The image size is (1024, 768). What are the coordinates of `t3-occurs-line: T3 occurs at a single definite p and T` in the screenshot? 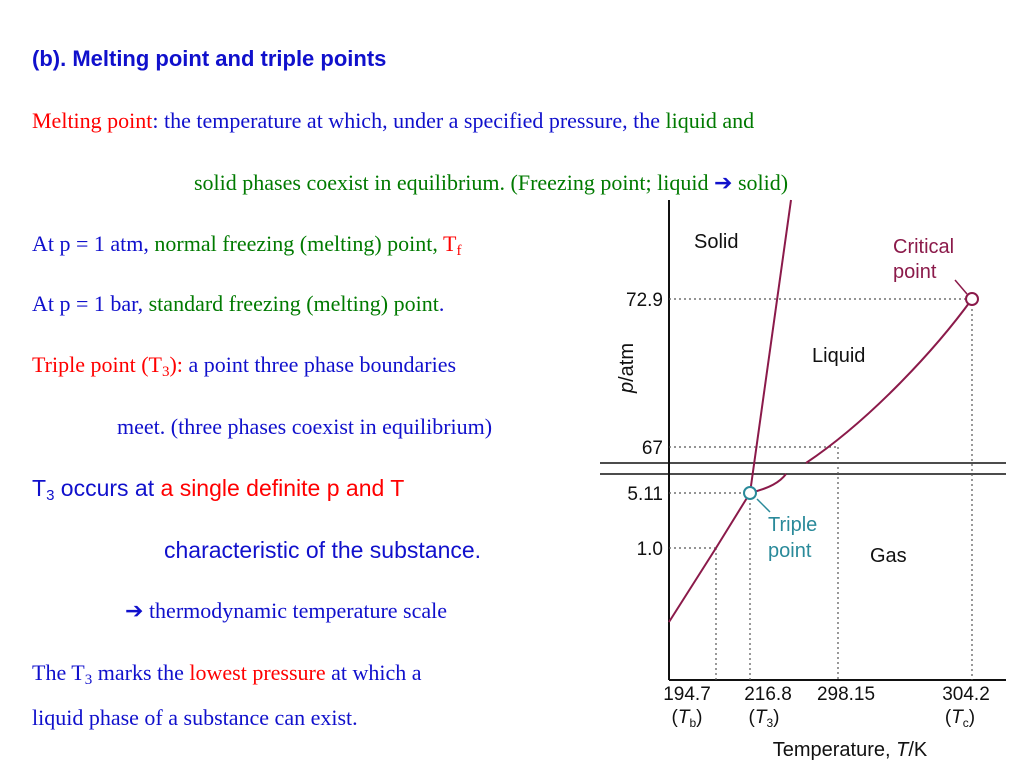 It's located at (218, 489).